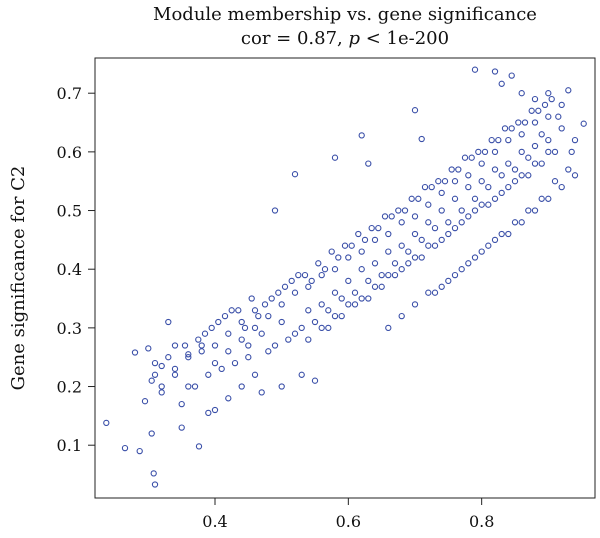 This screenshot has width=600, height=538. I want to click on y-tick-label: 0.7, so click(69, 93).